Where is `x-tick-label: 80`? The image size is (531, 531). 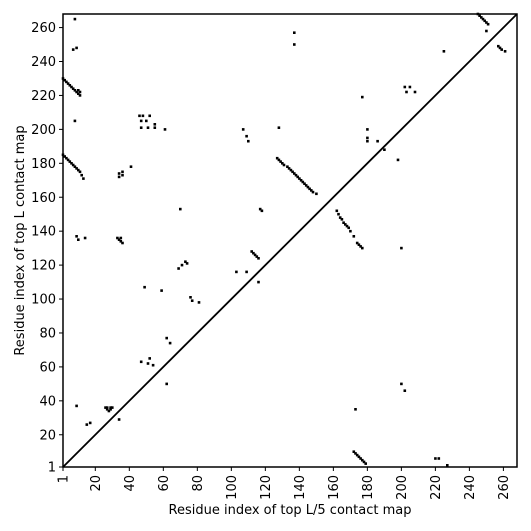 x-tick-label: 80 is located at coordinates (198, 483).